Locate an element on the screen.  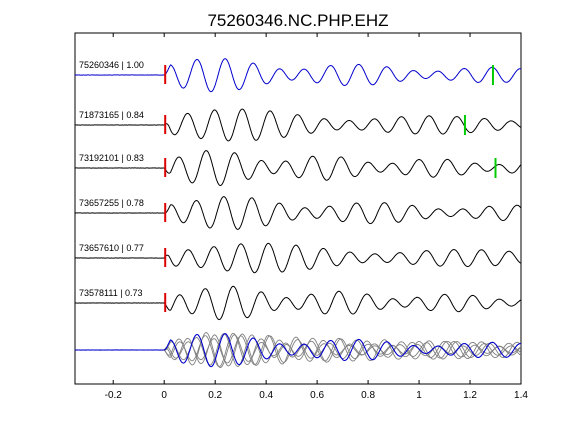
trace-label-2: 73192101 | 0.83 is located at coordinates (111, 158).